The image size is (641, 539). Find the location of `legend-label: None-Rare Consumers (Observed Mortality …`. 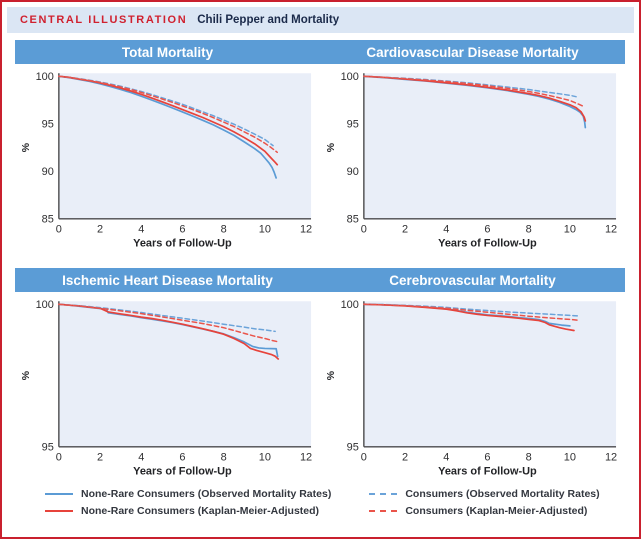

legend-label: None-Rare Consumers (Observed Mortality … is located at coordinates (206, 494).